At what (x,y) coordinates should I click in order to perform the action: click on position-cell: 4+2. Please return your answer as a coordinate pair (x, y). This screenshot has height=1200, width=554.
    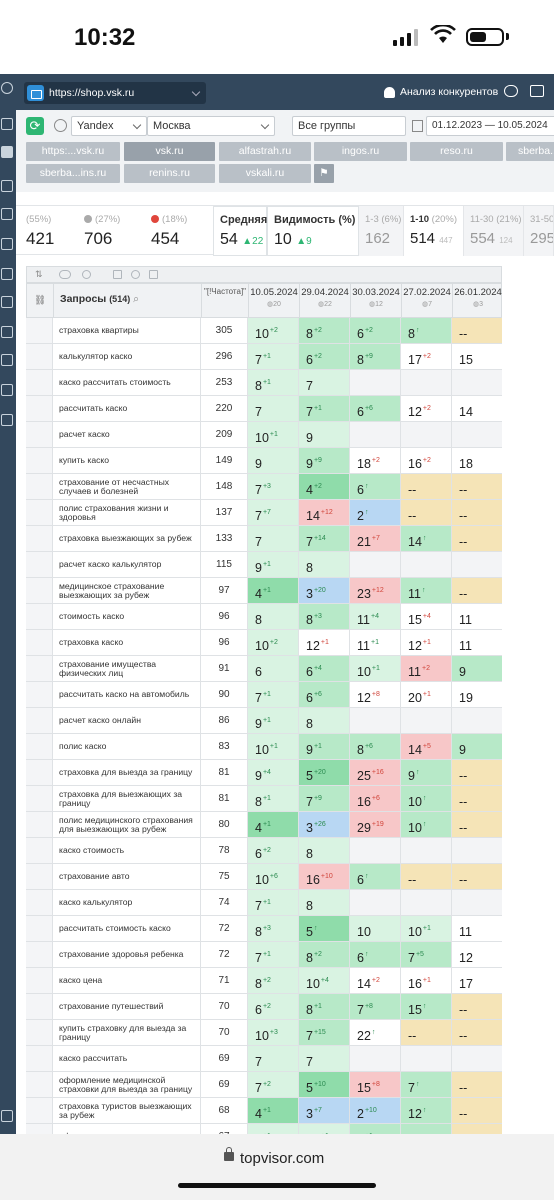
    Looking at the image, I should click on (324, 486).